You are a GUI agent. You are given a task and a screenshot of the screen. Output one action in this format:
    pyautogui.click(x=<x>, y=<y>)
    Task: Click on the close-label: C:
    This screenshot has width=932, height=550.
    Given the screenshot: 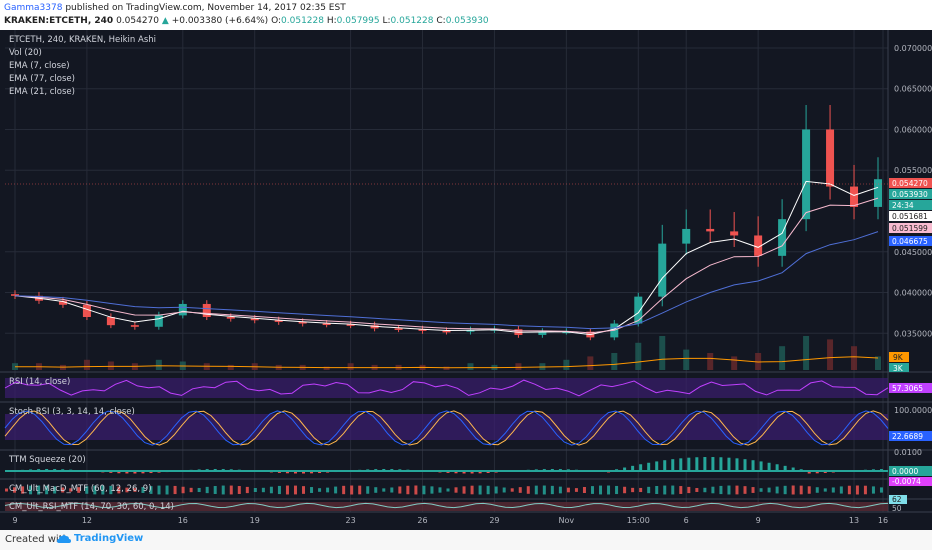 What is the action you would take?
    pyautogui.click(x=441, y=21)
    